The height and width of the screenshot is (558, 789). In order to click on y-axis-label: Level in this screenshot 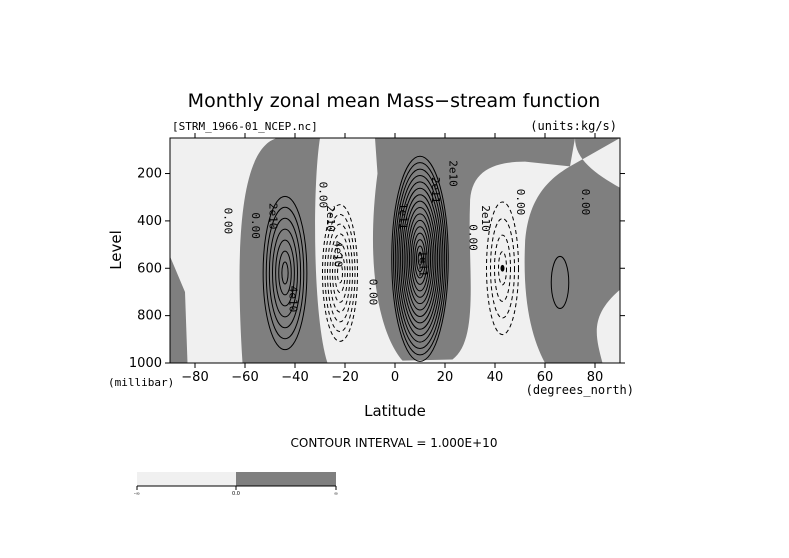, I will do `click(116, 250)`.